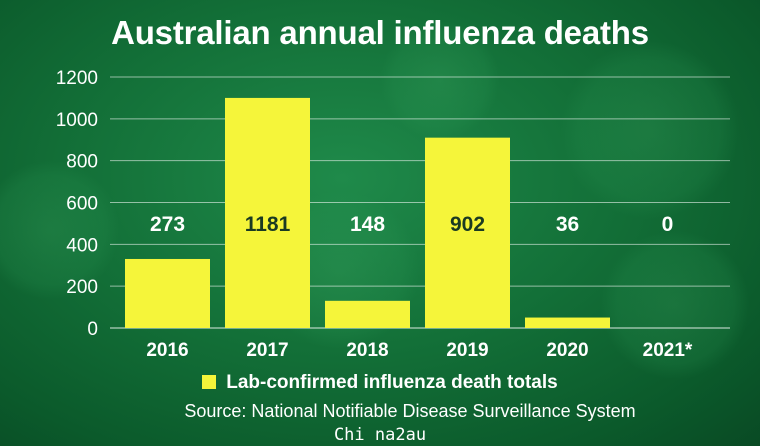 This screenshot has height=446, width=760. I want to click on data-label: 0, so click(668, 224).